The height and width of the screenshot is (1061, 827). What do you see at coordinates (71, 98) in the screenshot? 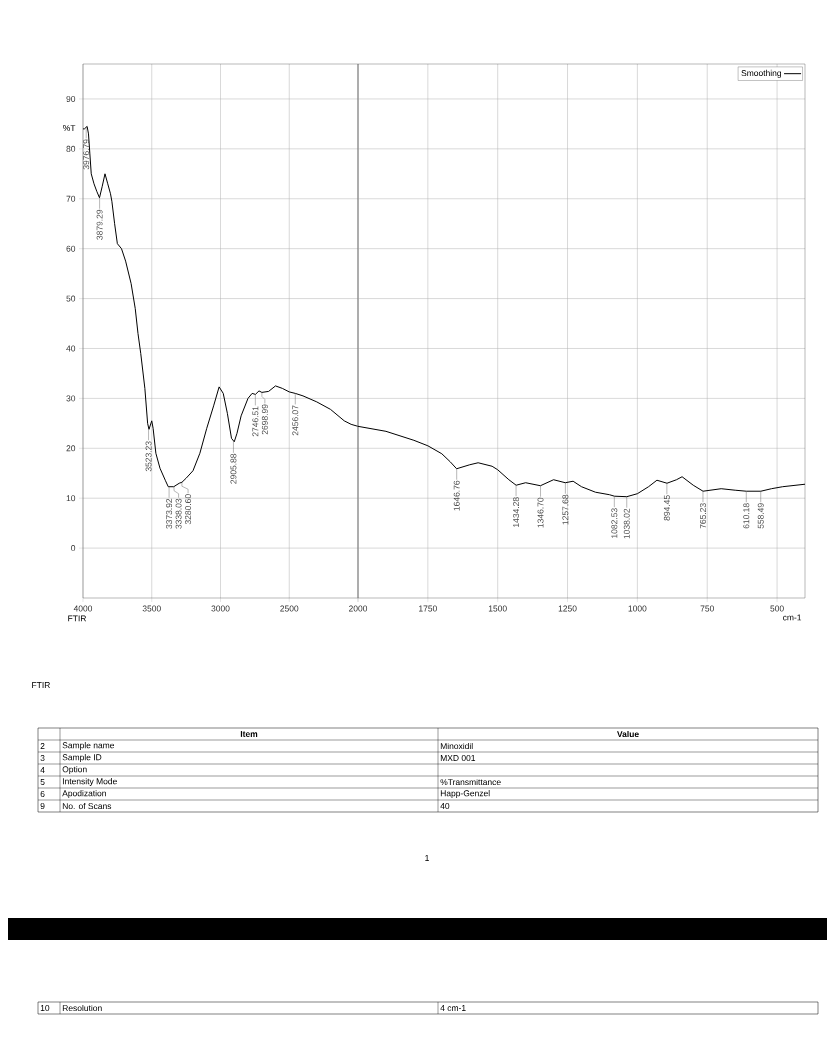
I see `y-tick-label: 90` at bounding box center [71, 98].